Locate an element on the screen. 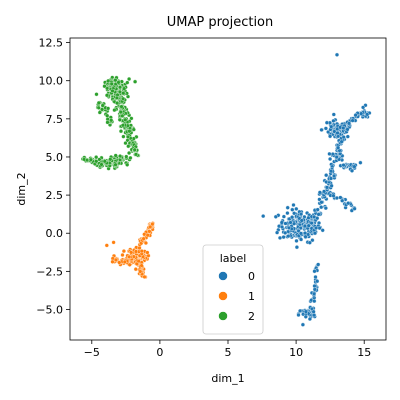  y-axis-label: dim_2 is located at coordinates (21, 188).